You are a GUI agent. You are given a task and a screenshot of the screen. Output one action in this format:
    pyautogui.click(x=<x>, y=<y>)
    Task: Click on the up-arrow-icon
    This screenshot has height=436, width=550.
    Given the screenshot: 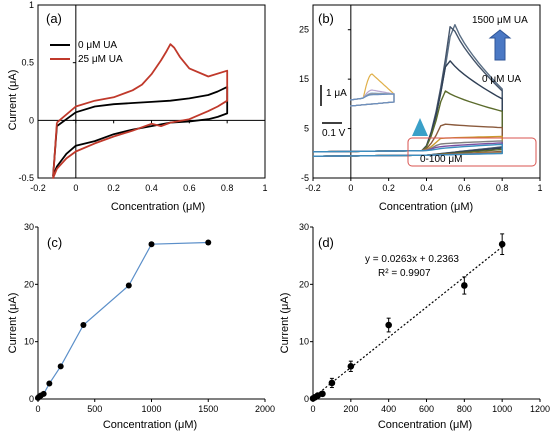 What is the action you would take?
    pyautogui.click(x=500, y=45)
    